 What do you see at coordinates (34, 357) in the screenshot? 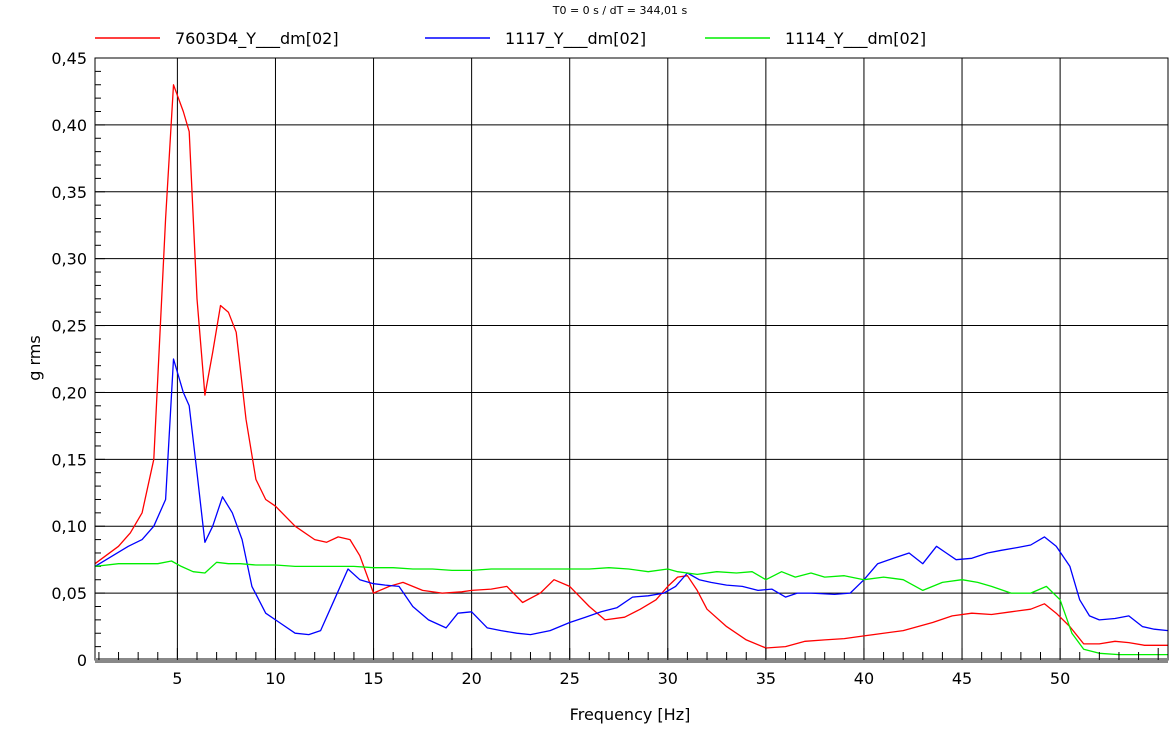
I see `y-axis-title: g rms` at bounding box center [34, 357].